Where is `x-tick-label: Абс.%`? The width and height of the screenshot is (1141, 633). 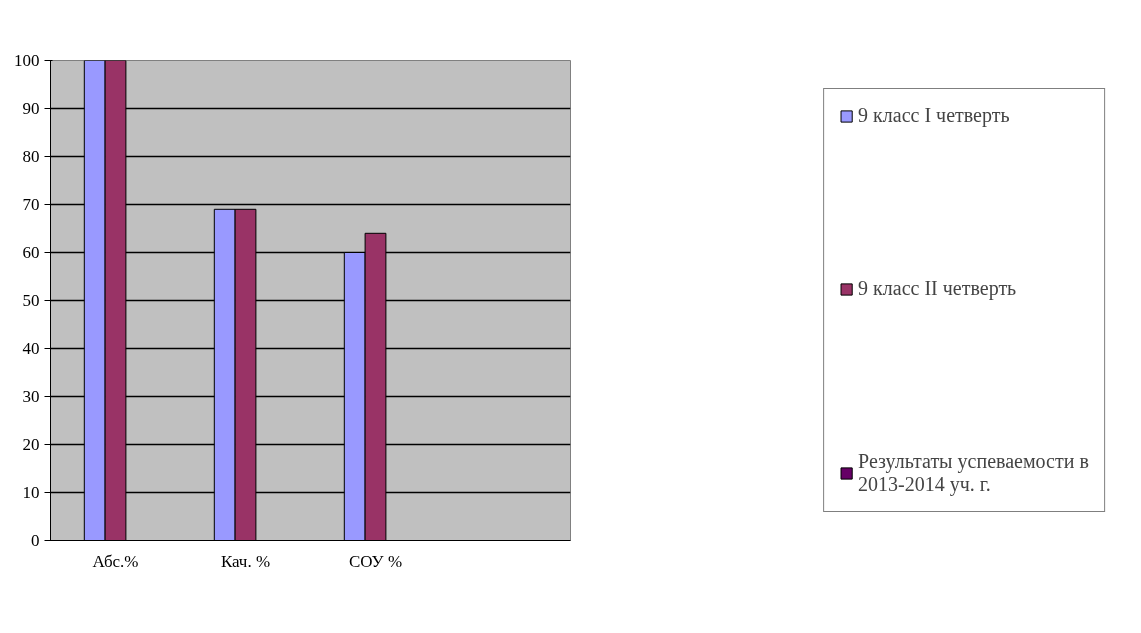
x-tick-label: Абс.% is located at coordinates (115, 561).